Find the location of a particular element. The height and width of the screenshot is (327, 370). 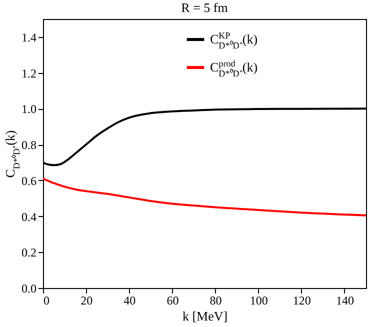

y-tick-label: 0.2 is located at coordinates (29, 253).